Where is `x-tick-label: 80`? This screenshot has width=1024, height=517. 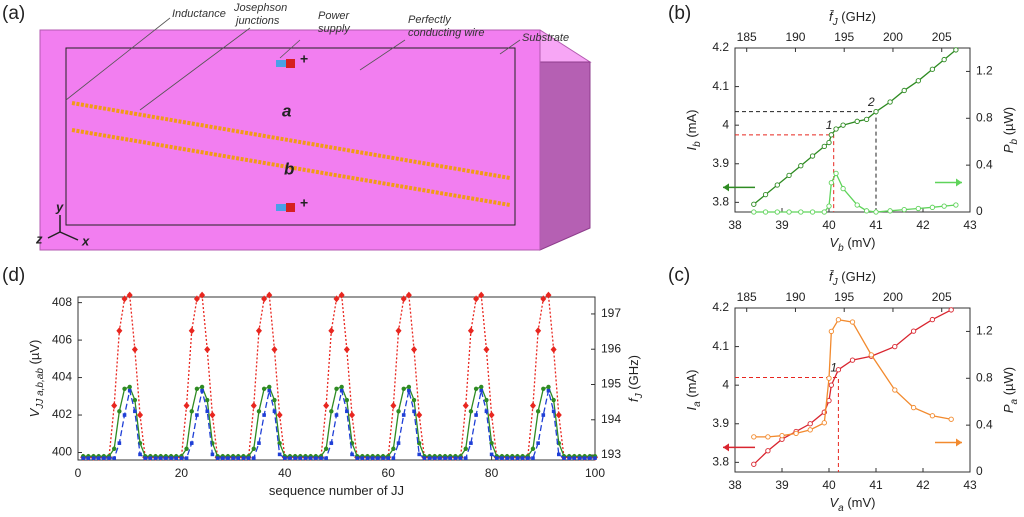 x-tick-label: 80 is located at coordinates (492, 473).